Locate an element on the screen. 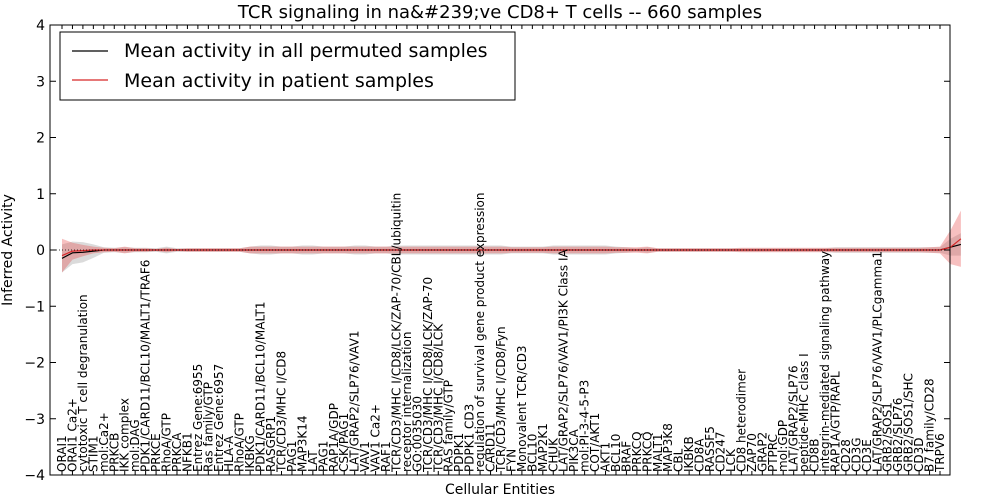 Image resolution: width=1000 pixels, height=500 pixels. x-tick-label: Ras family/GTP is located at coordinates (208, 427).